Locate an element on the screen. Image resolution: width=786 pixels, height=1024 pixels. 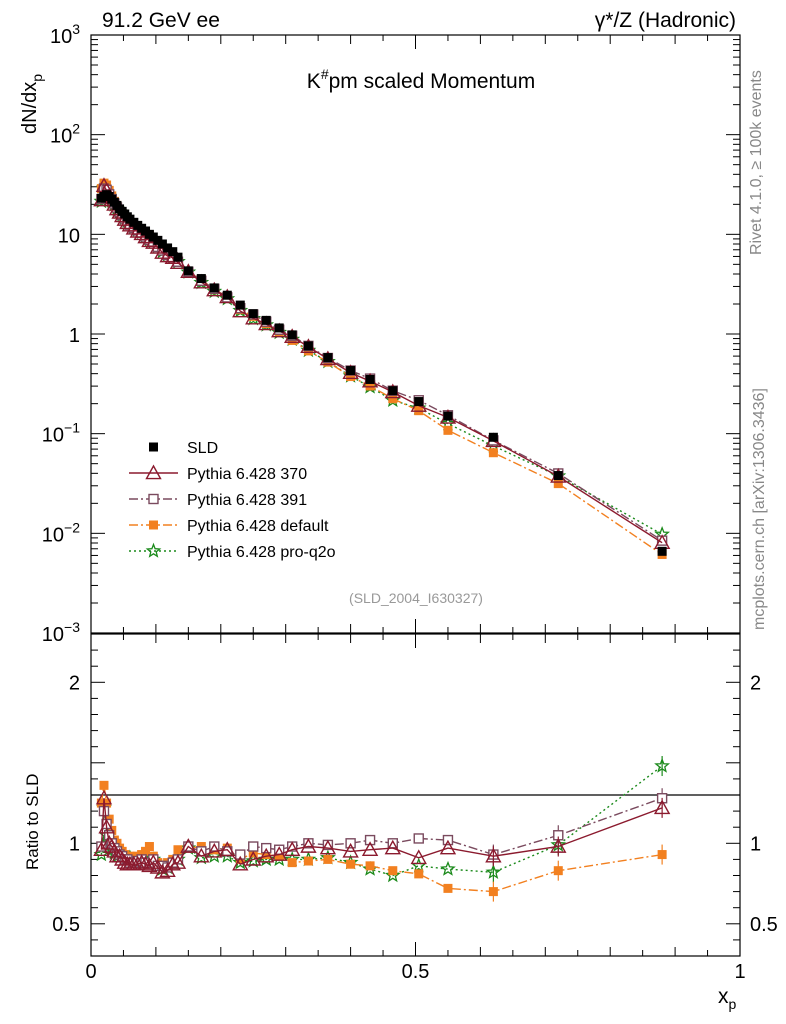
ratio-y-tick-label: 1 is located at coordinates (74, 844).